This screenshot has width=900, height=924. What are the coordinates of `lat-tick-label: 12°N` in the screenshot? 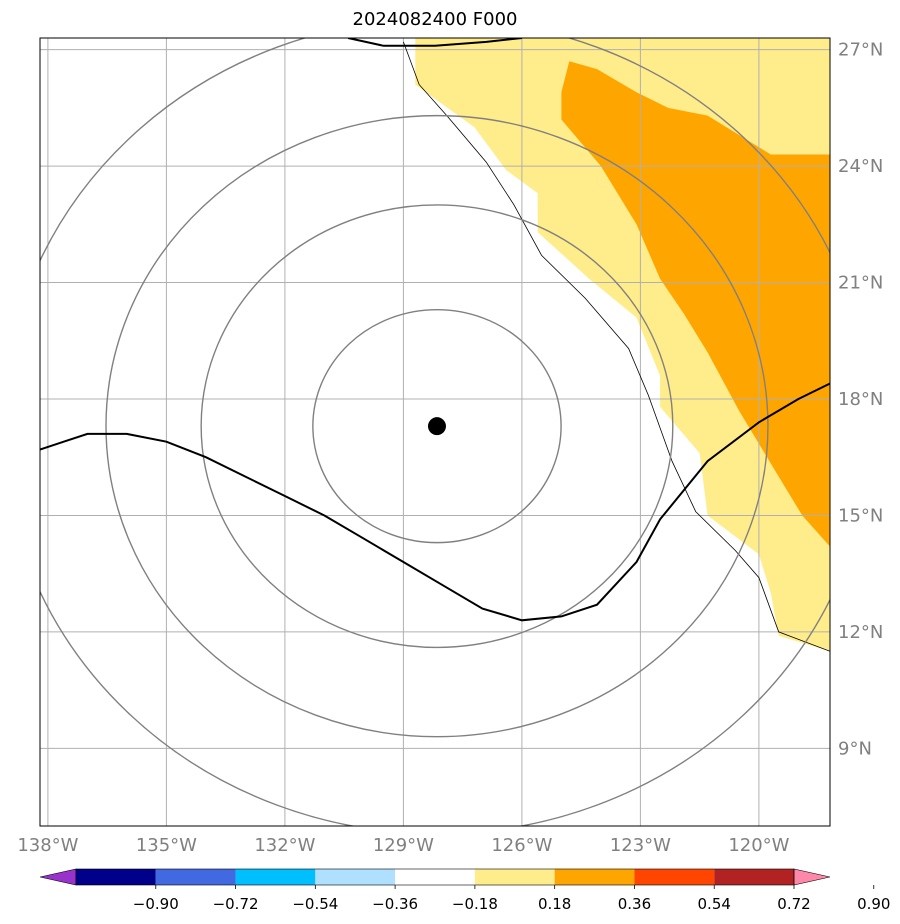 It's located at (860, 632).